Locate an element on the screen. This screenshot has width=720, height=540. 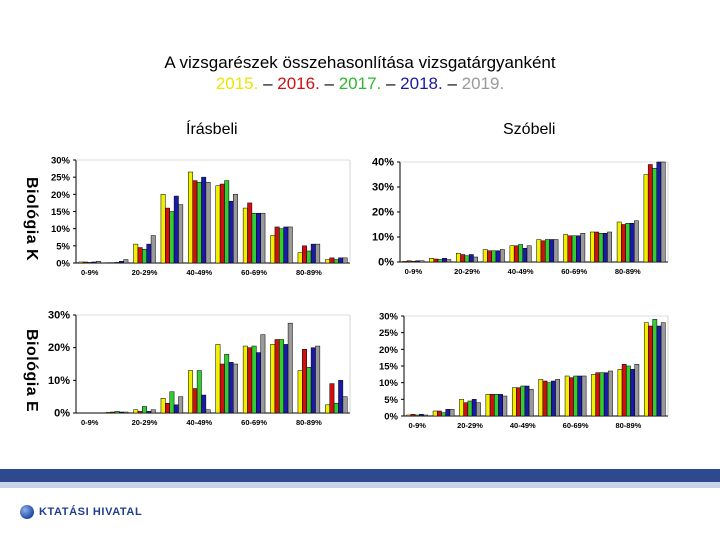
footer-band-light is located at coordinates (360, 485).